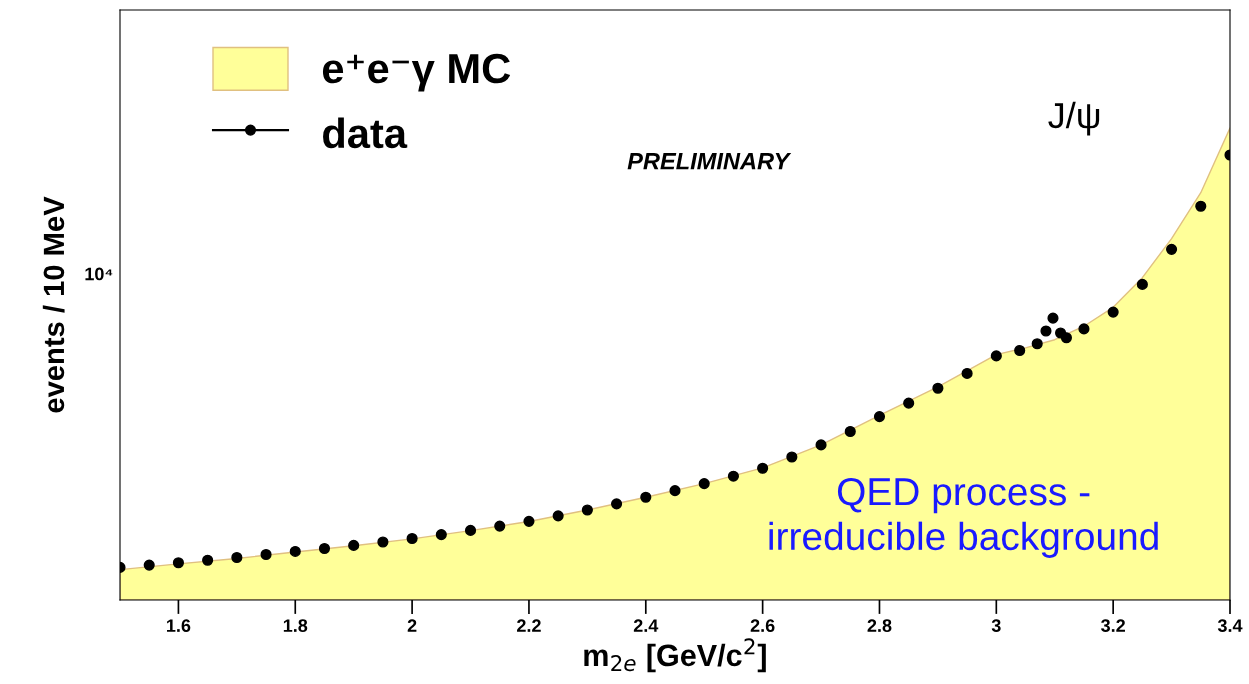 The height and width of the screenshot is (684, 1249). Describe the element at coordinates (963, 517) in the screenshot. I see `annotation: QED process - irreducible background` at that location.